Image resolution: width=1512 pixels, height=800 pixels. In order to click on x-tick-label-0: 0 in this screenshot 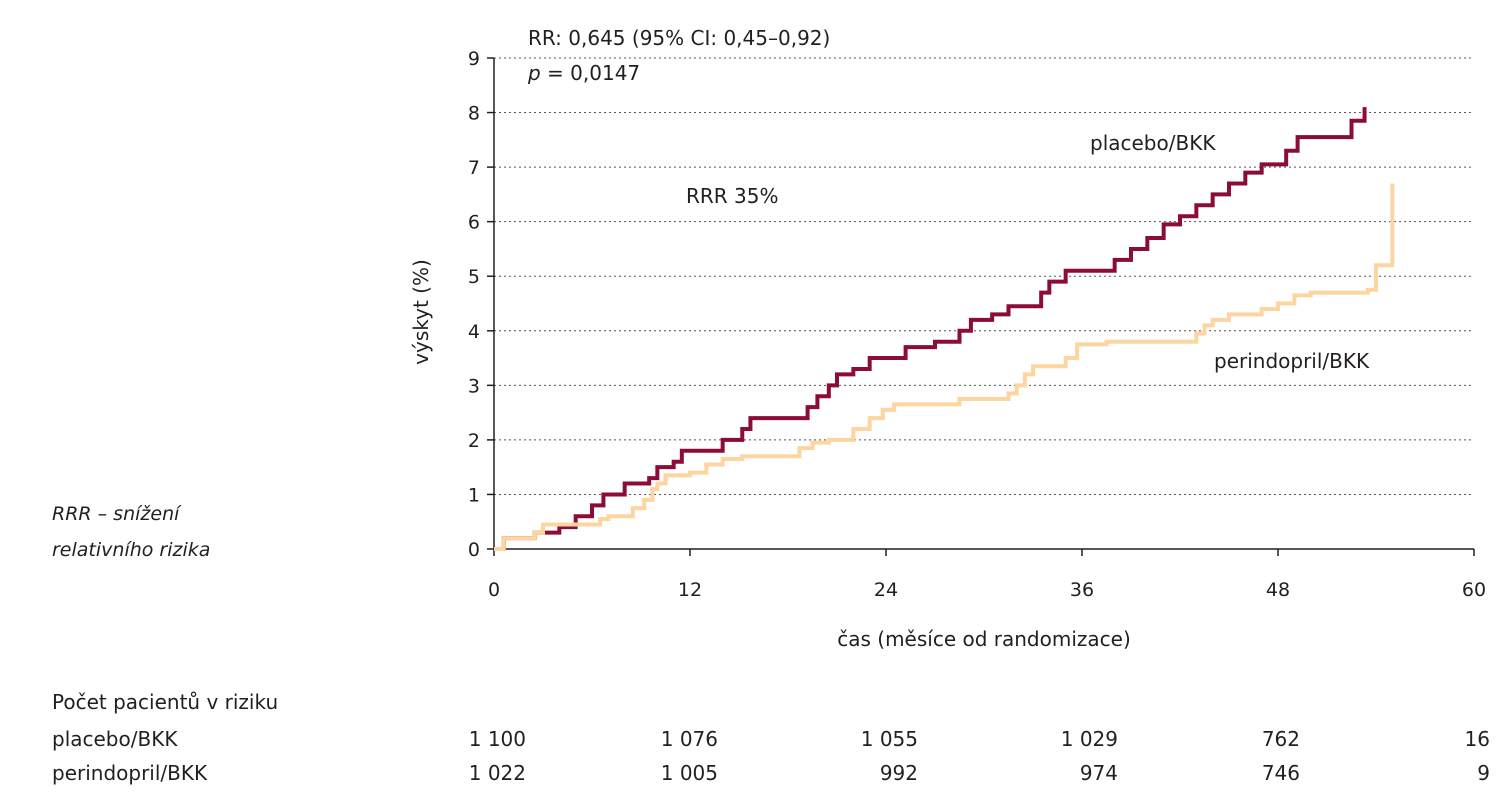, I will do `click(494, 590)`.